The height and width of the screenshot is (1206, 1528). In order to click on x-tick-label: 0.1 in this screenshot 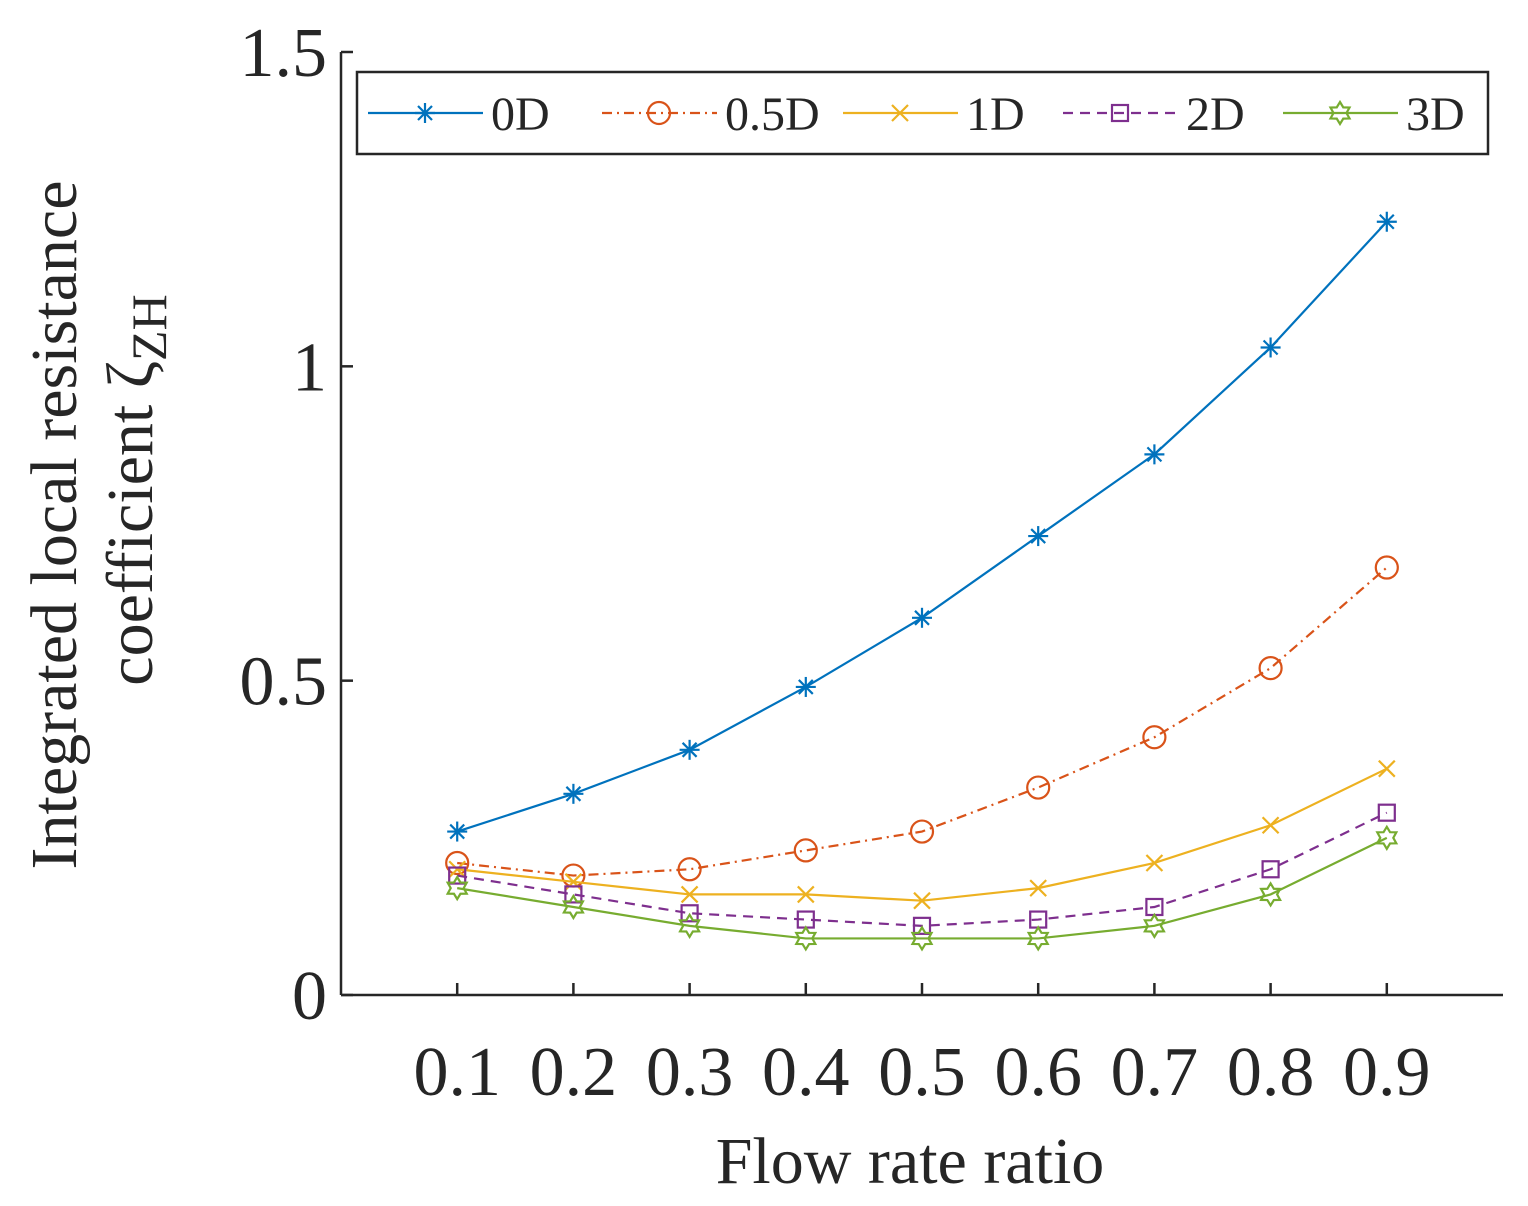, I will do `click(457, 1072)`.